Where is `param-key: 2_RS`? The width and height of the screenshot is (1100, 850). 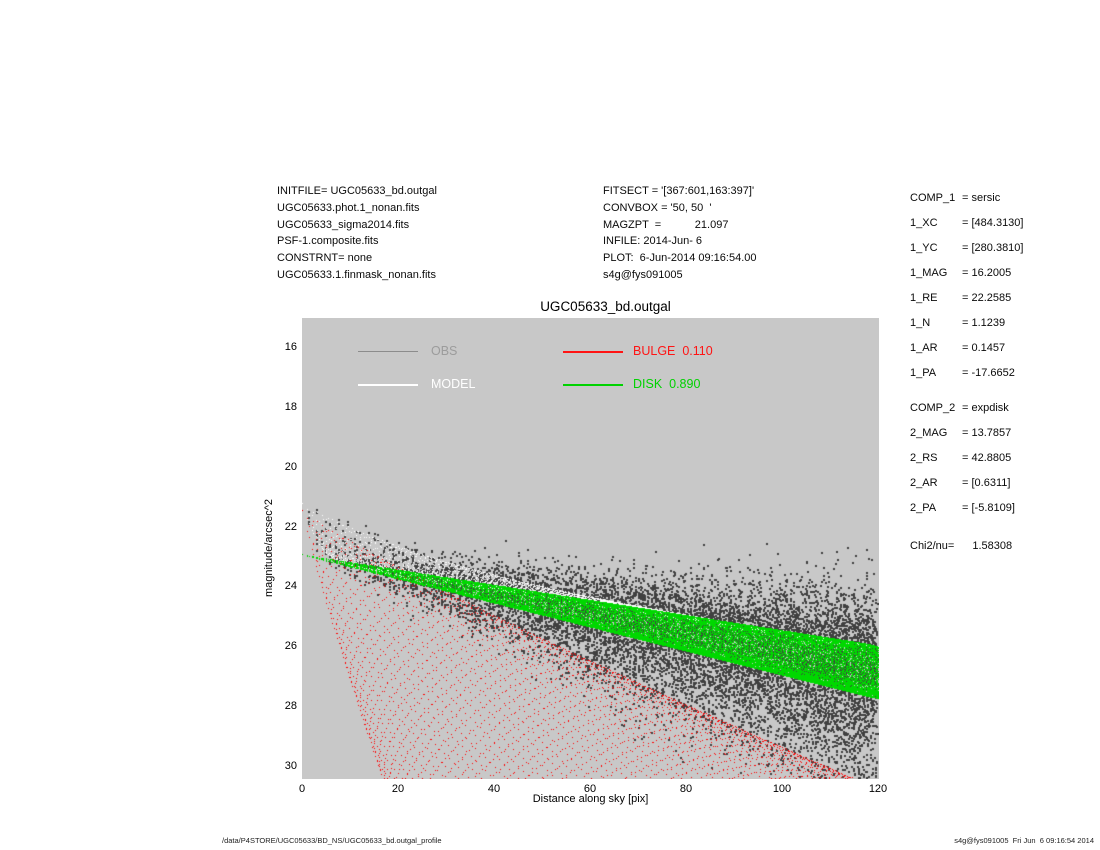
param-key: 2_RS is located at coordinates (924, 458).